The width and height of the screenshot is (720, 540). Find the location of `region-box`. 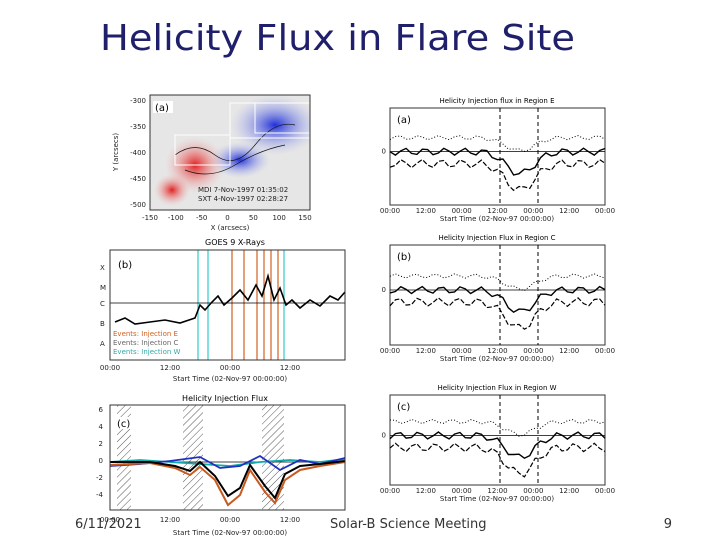

region-box is located at coordinates (202, 150).